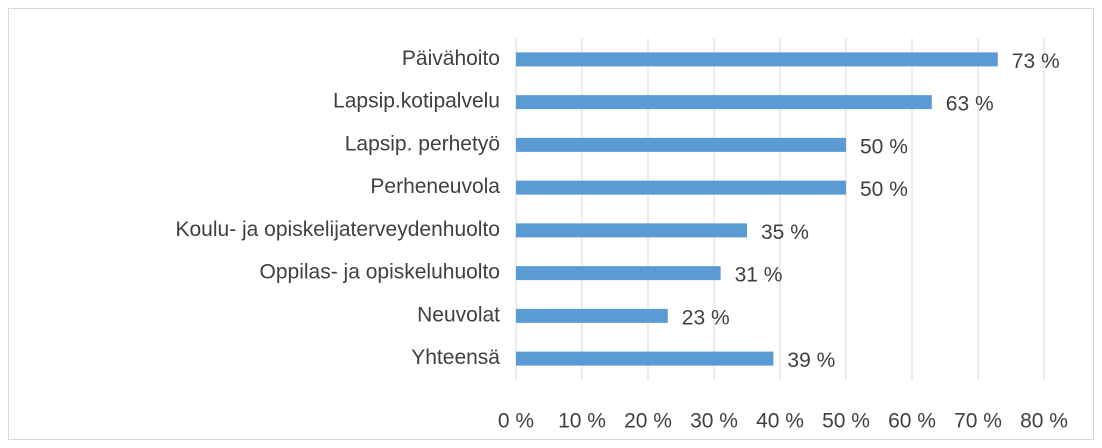  I want to click on x-tick-label: 50 %, so click(846, 421).